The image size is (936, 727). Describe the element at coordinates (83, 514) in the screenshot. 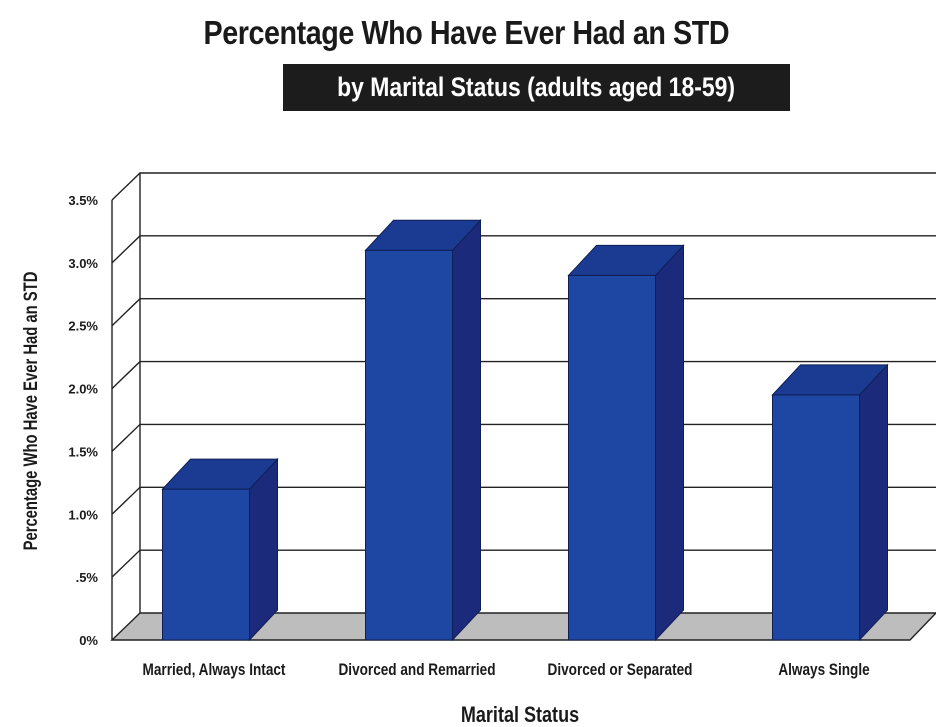

I see `y-tick-label: 1.0%` at that location.